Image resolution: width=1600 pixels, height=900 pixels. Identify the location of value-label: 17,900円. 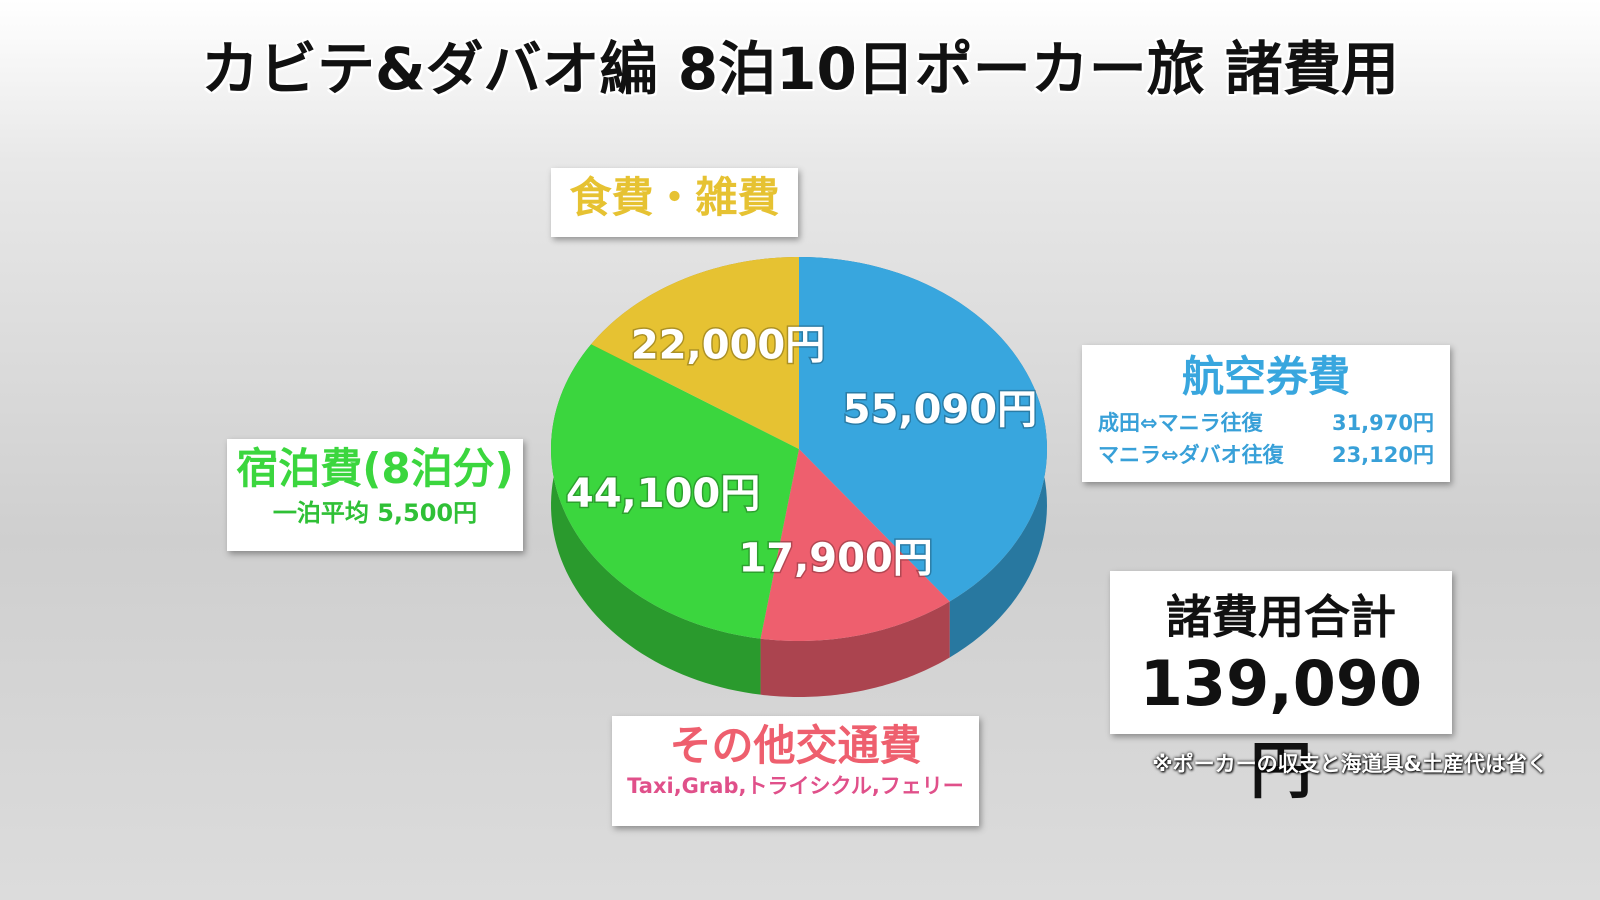
(835, 559).